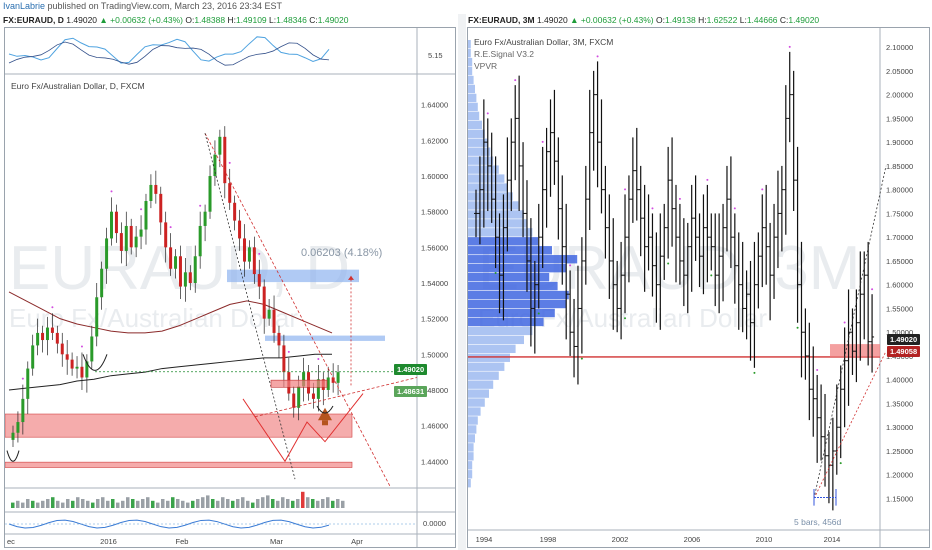 The image size is (932, 550). I want to click on osc-slow-line, so click(169, 53).